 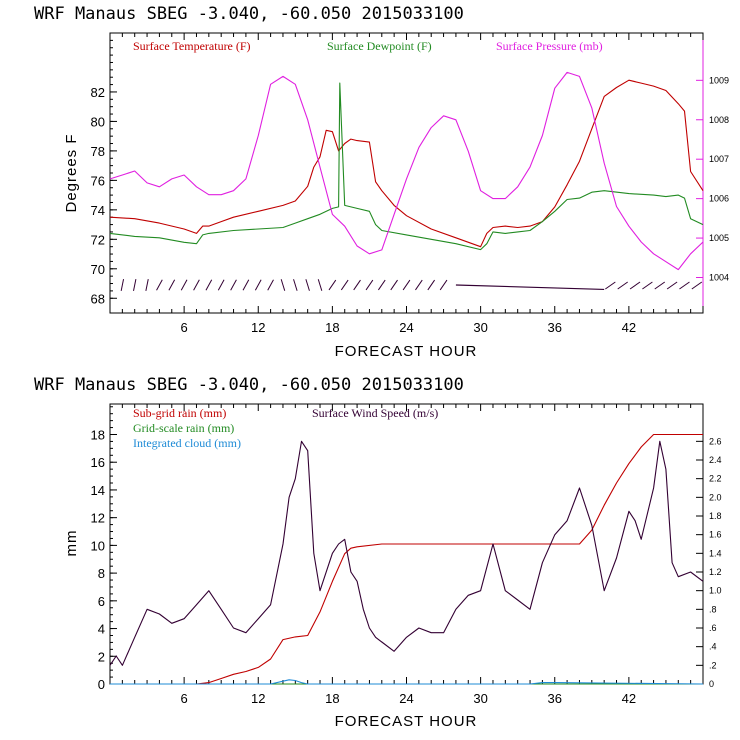 What do you see at coordinates (98, 490) in the screenshot?
I see `y-tick-label: 14` at bounding box center [98, 490].